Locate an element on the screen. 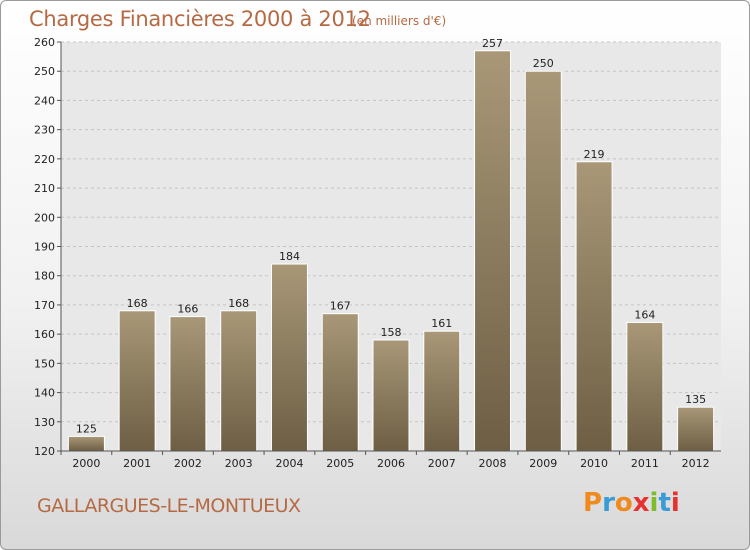 This screenshot has height=550, width=750. bar-2003 is located at coordinates (239, 381).